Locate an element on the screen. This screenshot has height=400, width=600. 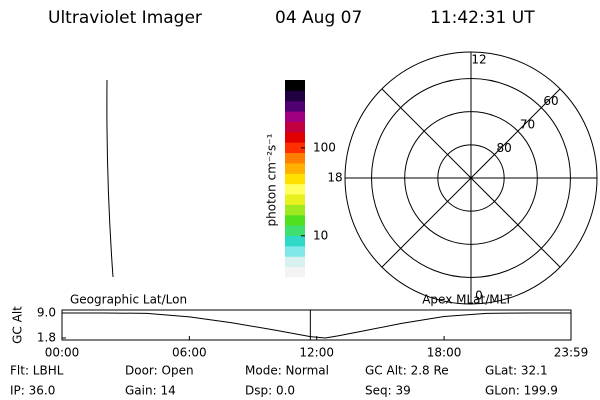
lat-label: 60 is located at coordinates (550, 101).